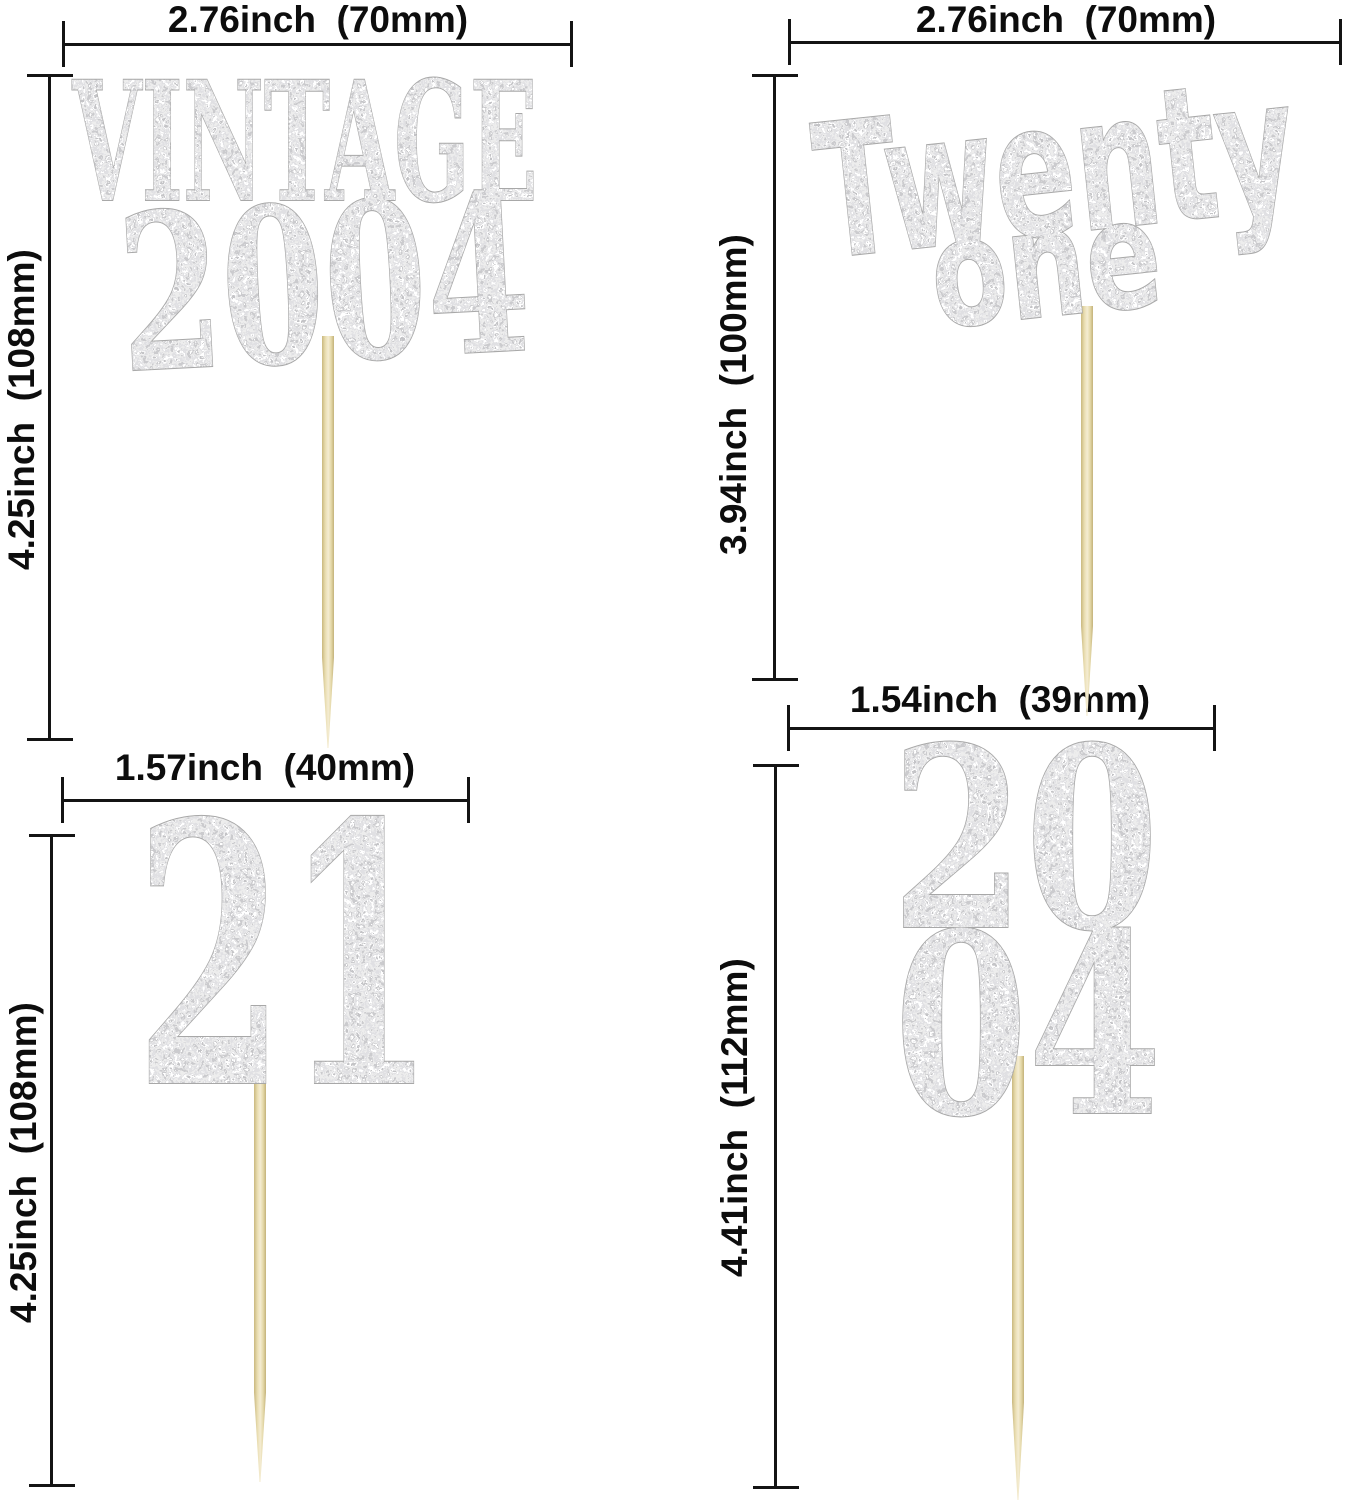 The height and width of the screenshot is (1500, 1347). Describe the element at coordinates (734, 1117) in the screenshot. I see `height-label-2004: 4.41inch (112mm)` at that location.